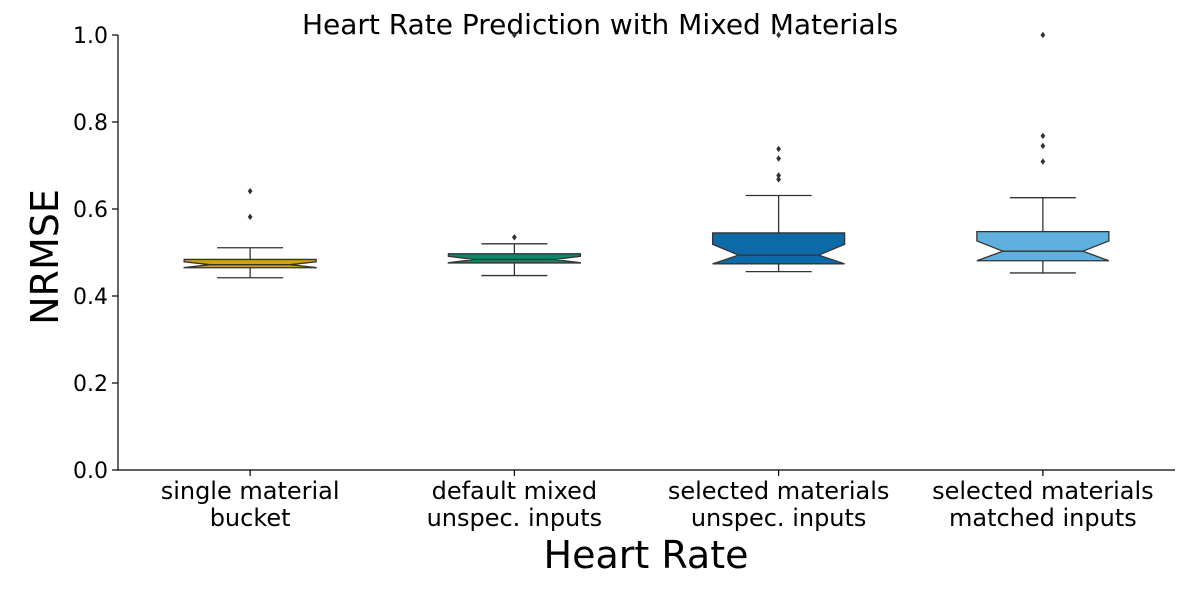  Describe the element at coordinates (90, 123) in the screenshot. I see `y-tick-label: 0.8` at that location.